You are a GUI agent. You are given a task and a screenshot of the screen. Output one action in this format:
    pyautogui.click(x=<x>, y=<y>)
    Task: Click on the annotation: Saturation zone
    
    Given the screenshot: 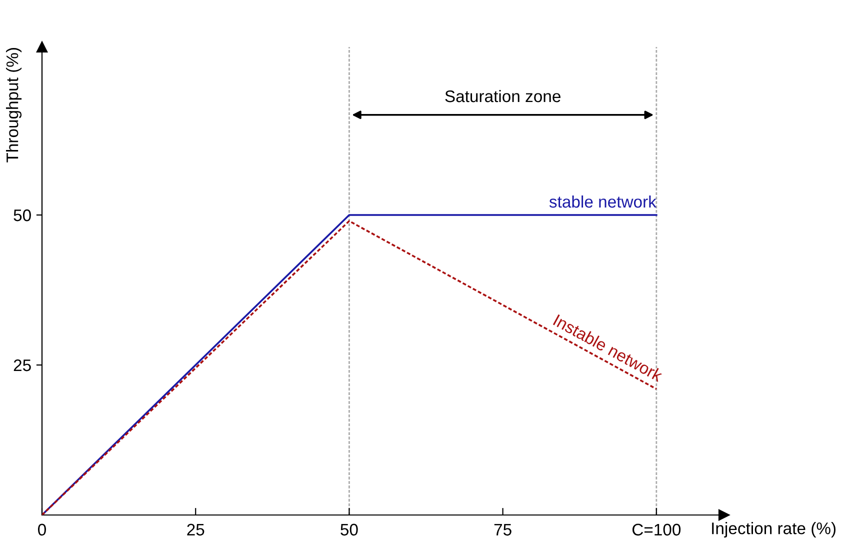 What is the action you would take?
    pyautogui.click(x=502, y=96)
    